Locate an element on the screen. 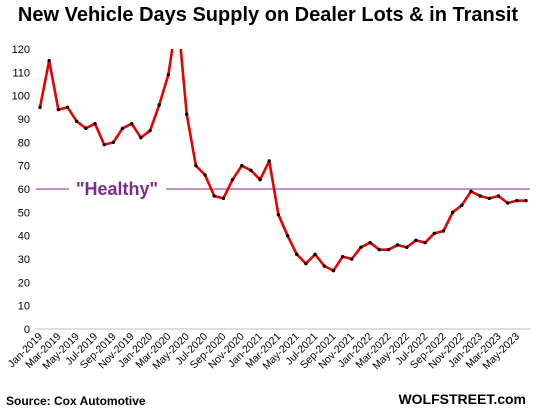 This screenshot has width=536, height=414. y-tick-label: 0 is located at coordinates (27, 330).